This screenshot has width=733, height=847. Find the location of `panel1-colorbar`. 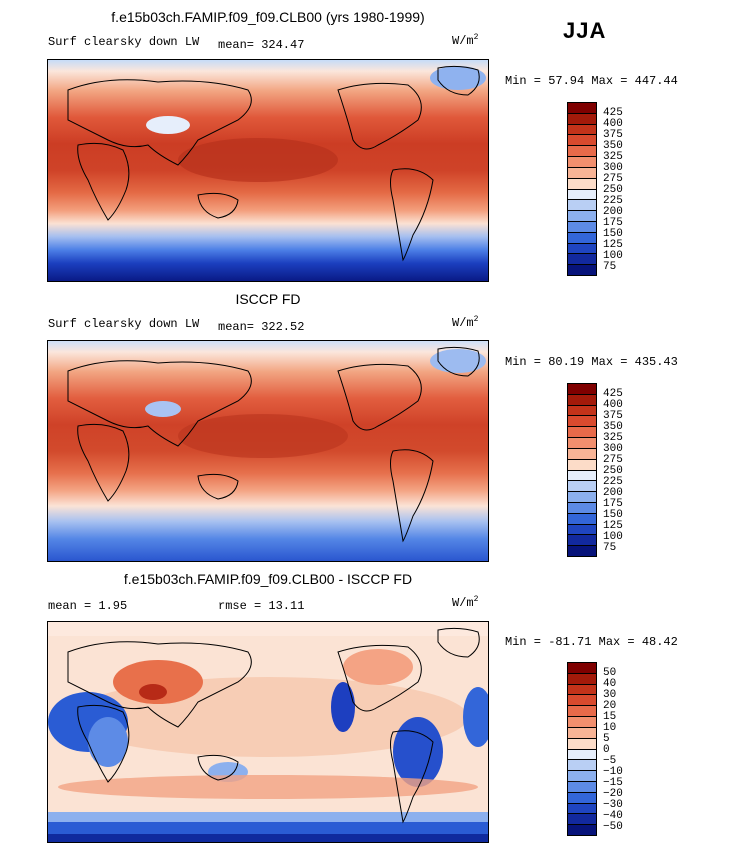

panel1-colorbar is located at coordinates (582, 189).